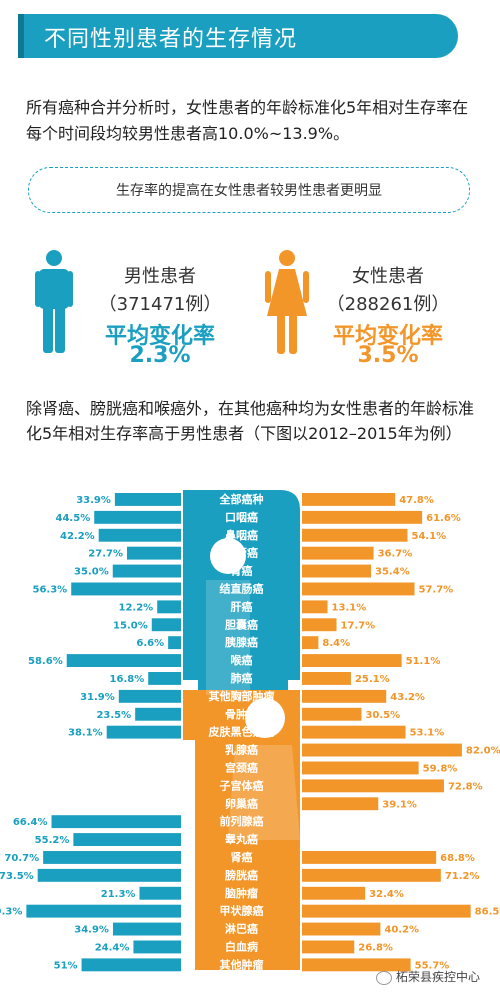 This screenshot has width=500, height=1000. Describe the element at coordinates (11, 912) in the screenshot. I see `male-value-label: 79.3%` at that location.